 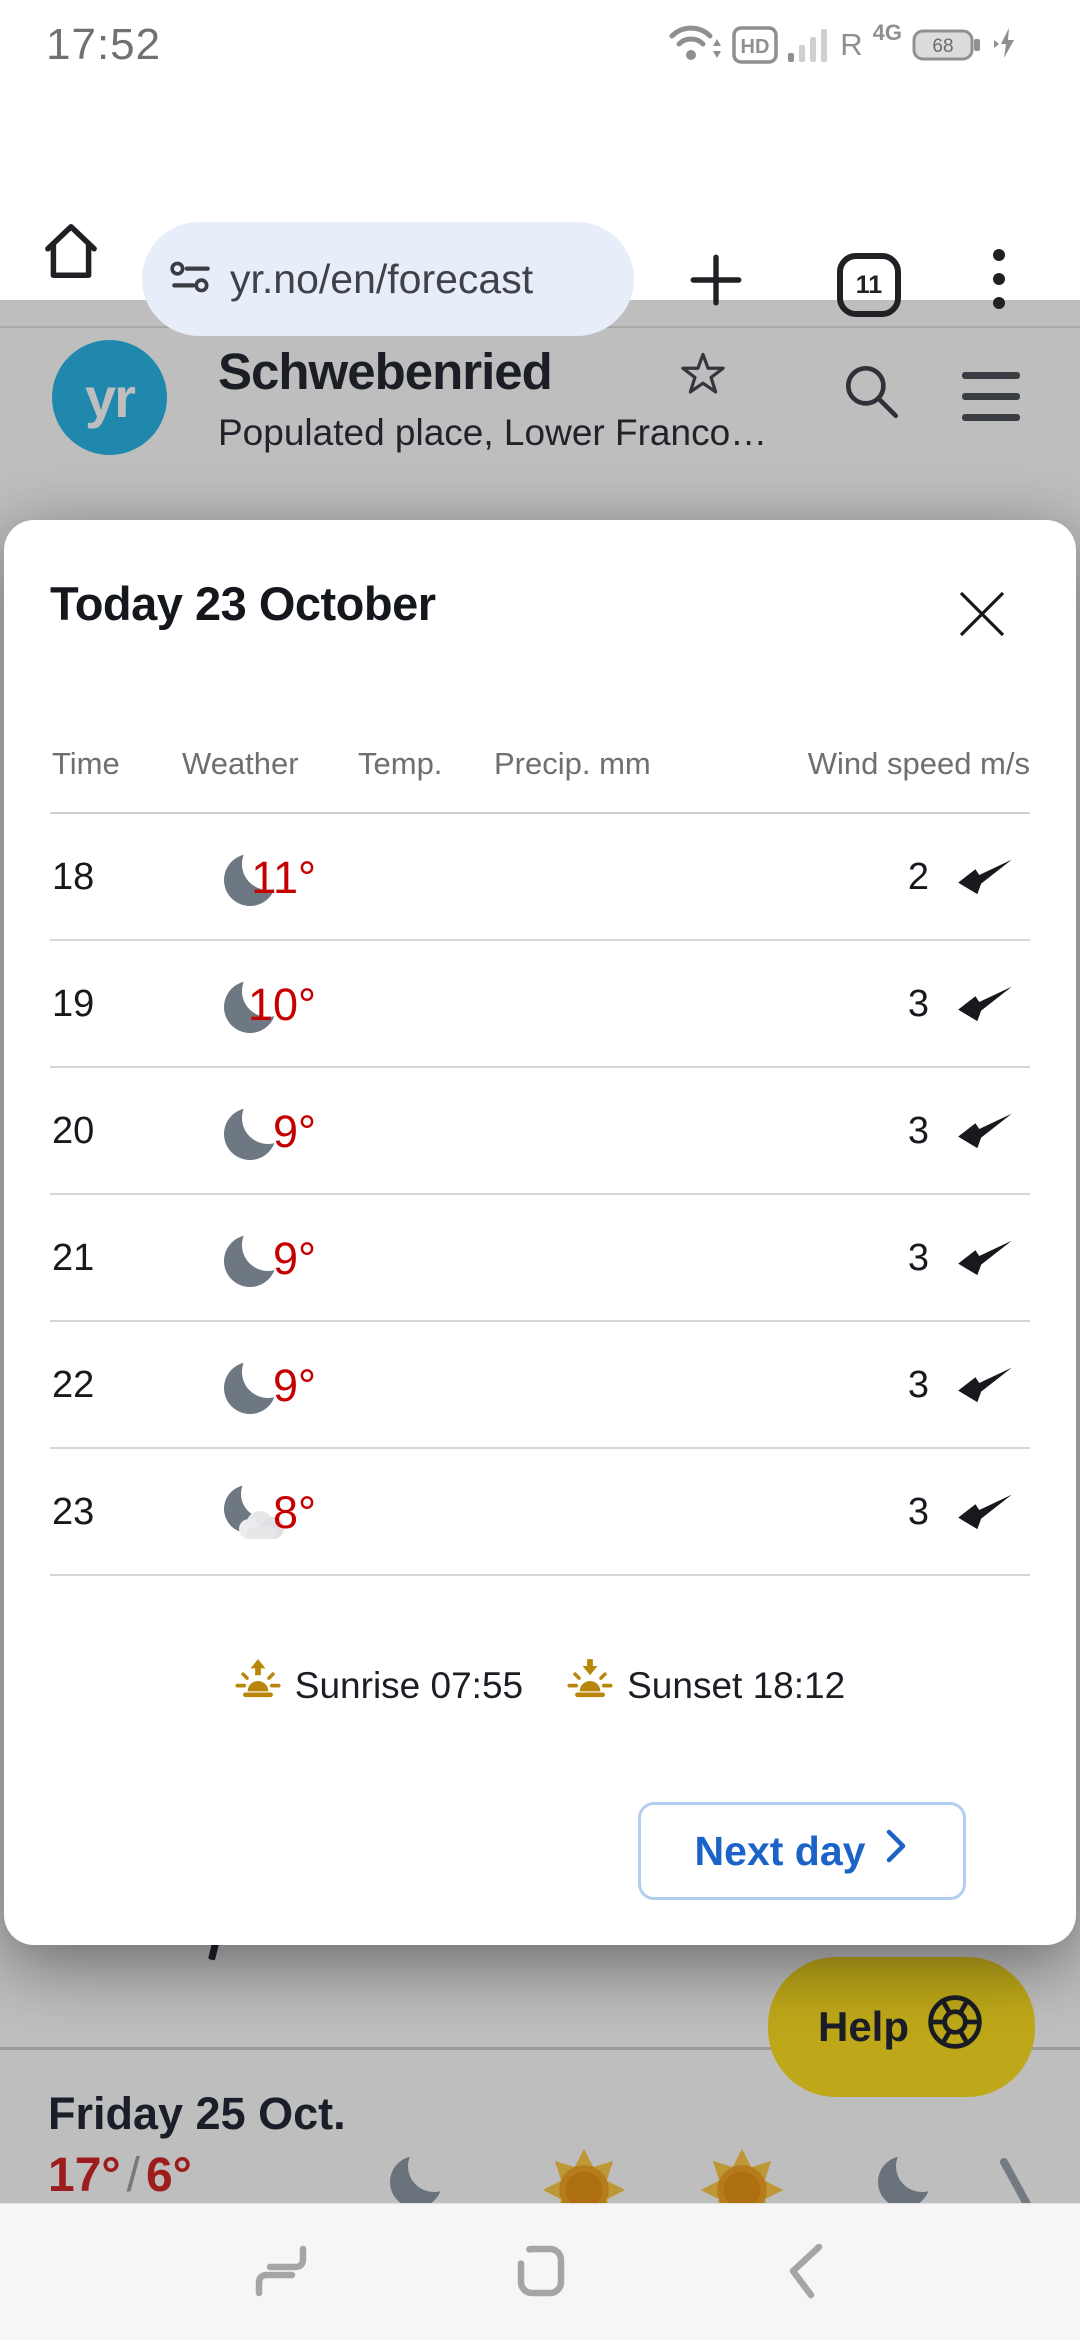 I want to click on browser-toolbar: yr.no/en/forecast 11, so click(x=540, y=213).